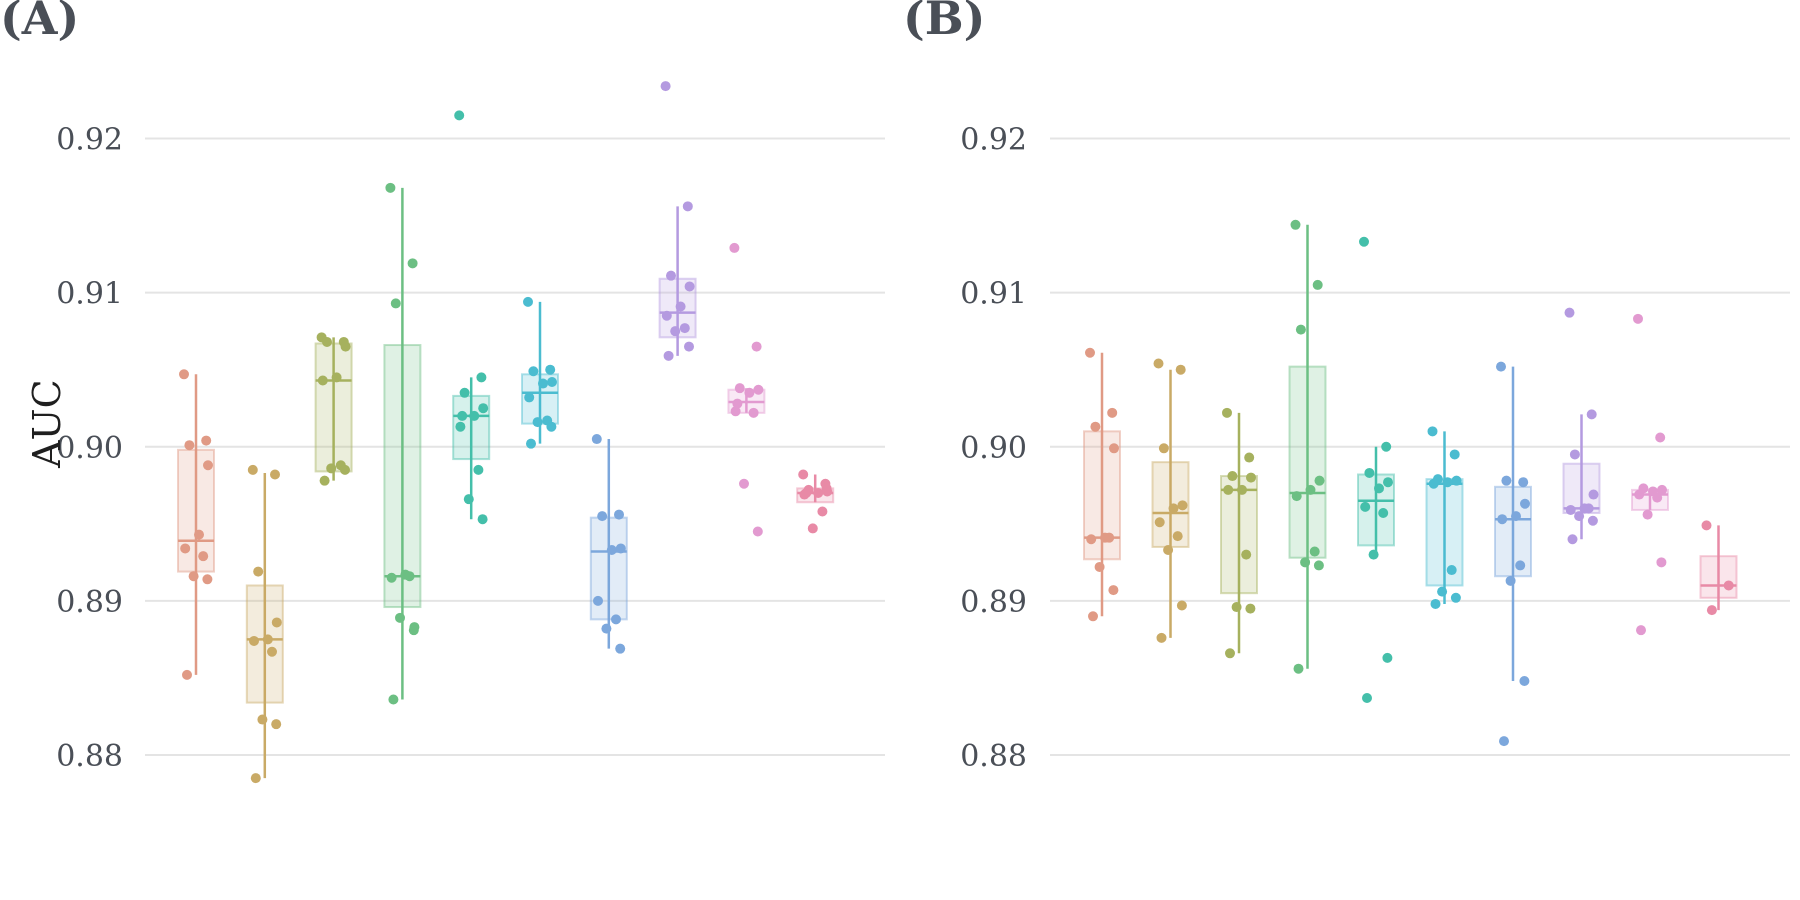  Describe the element at coordinates (89, 602) in the screenshot. I see `y-tick-label: 0.89` at that location.